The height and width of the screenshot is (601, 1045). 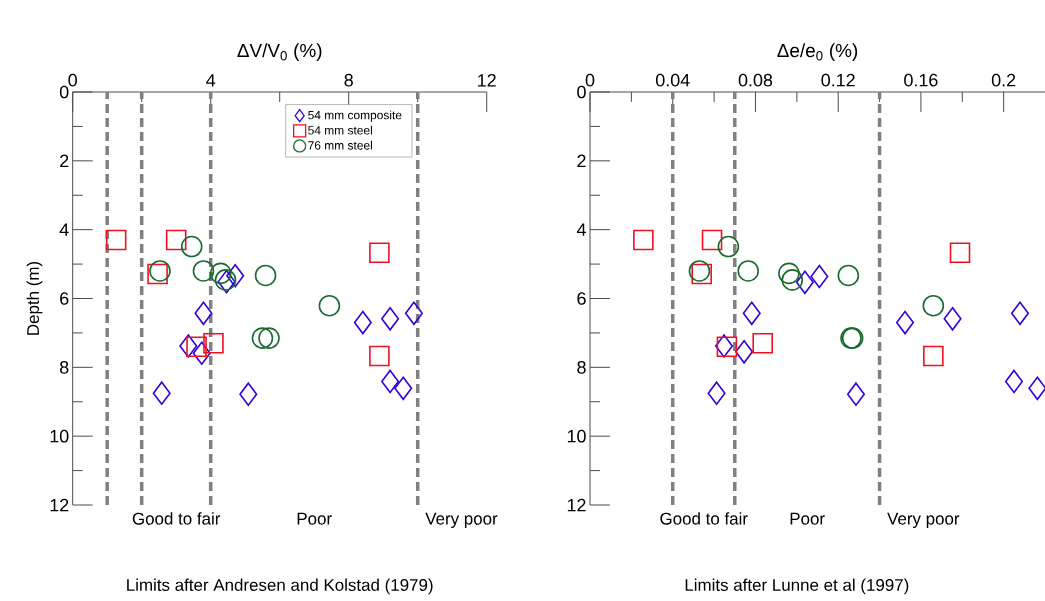 What do you see at coordinates (280, 586) in the screenshot?
I see `text: Limits after Andresen and Kolstad (1979)` at bounding box center [280, 586].